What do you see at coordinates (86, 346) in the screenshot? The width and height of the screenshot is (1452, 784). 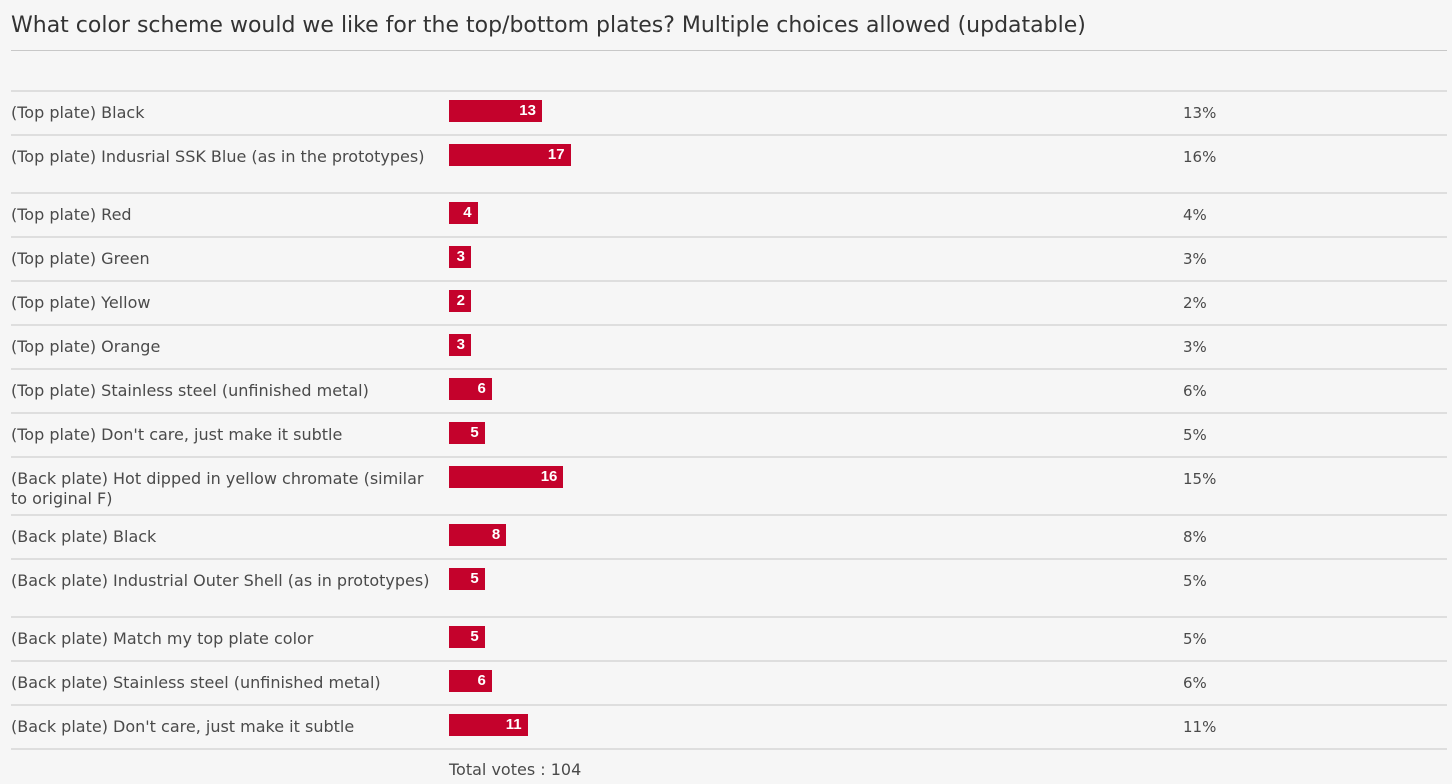 I see `option-label: (Top plate) Orange` at bounding box center [86, 346].